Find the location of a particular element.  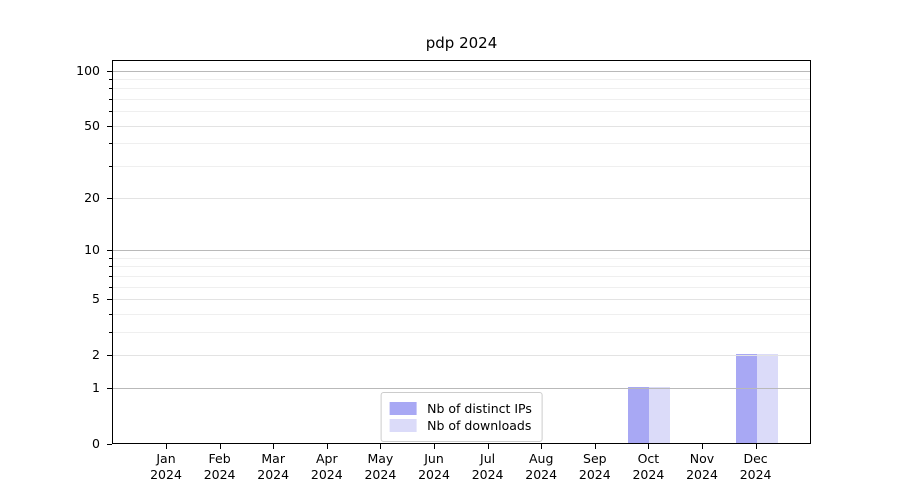

x-tick-label: Oct 2024 is located at coordinates (648, 466).